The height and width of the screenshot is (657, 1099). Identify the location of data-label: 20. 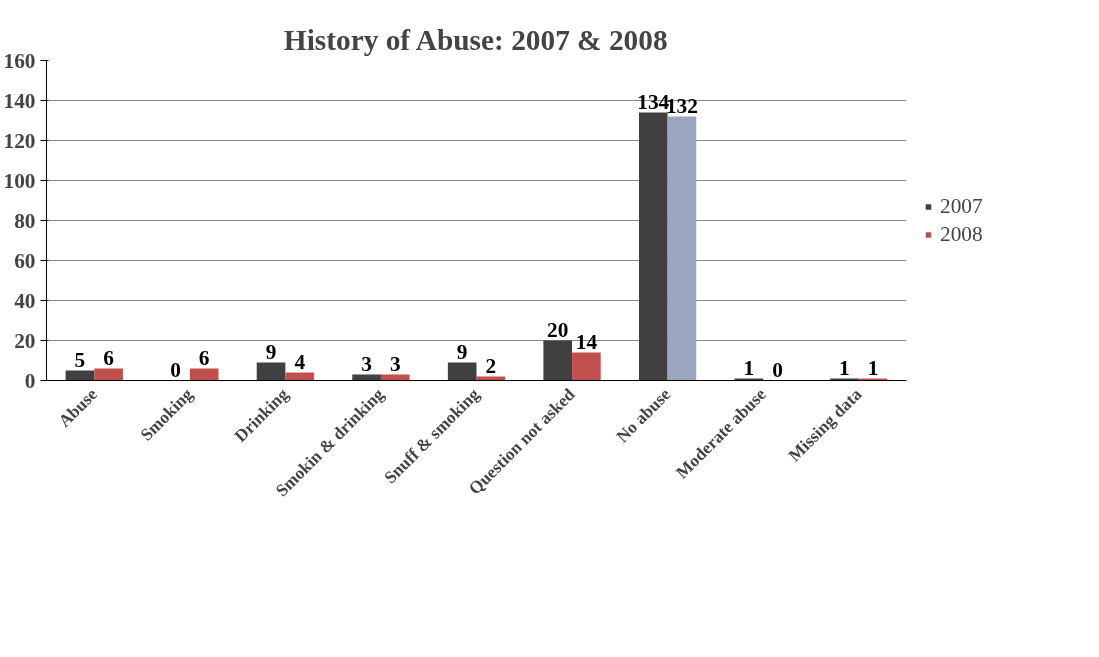
(558, 329).